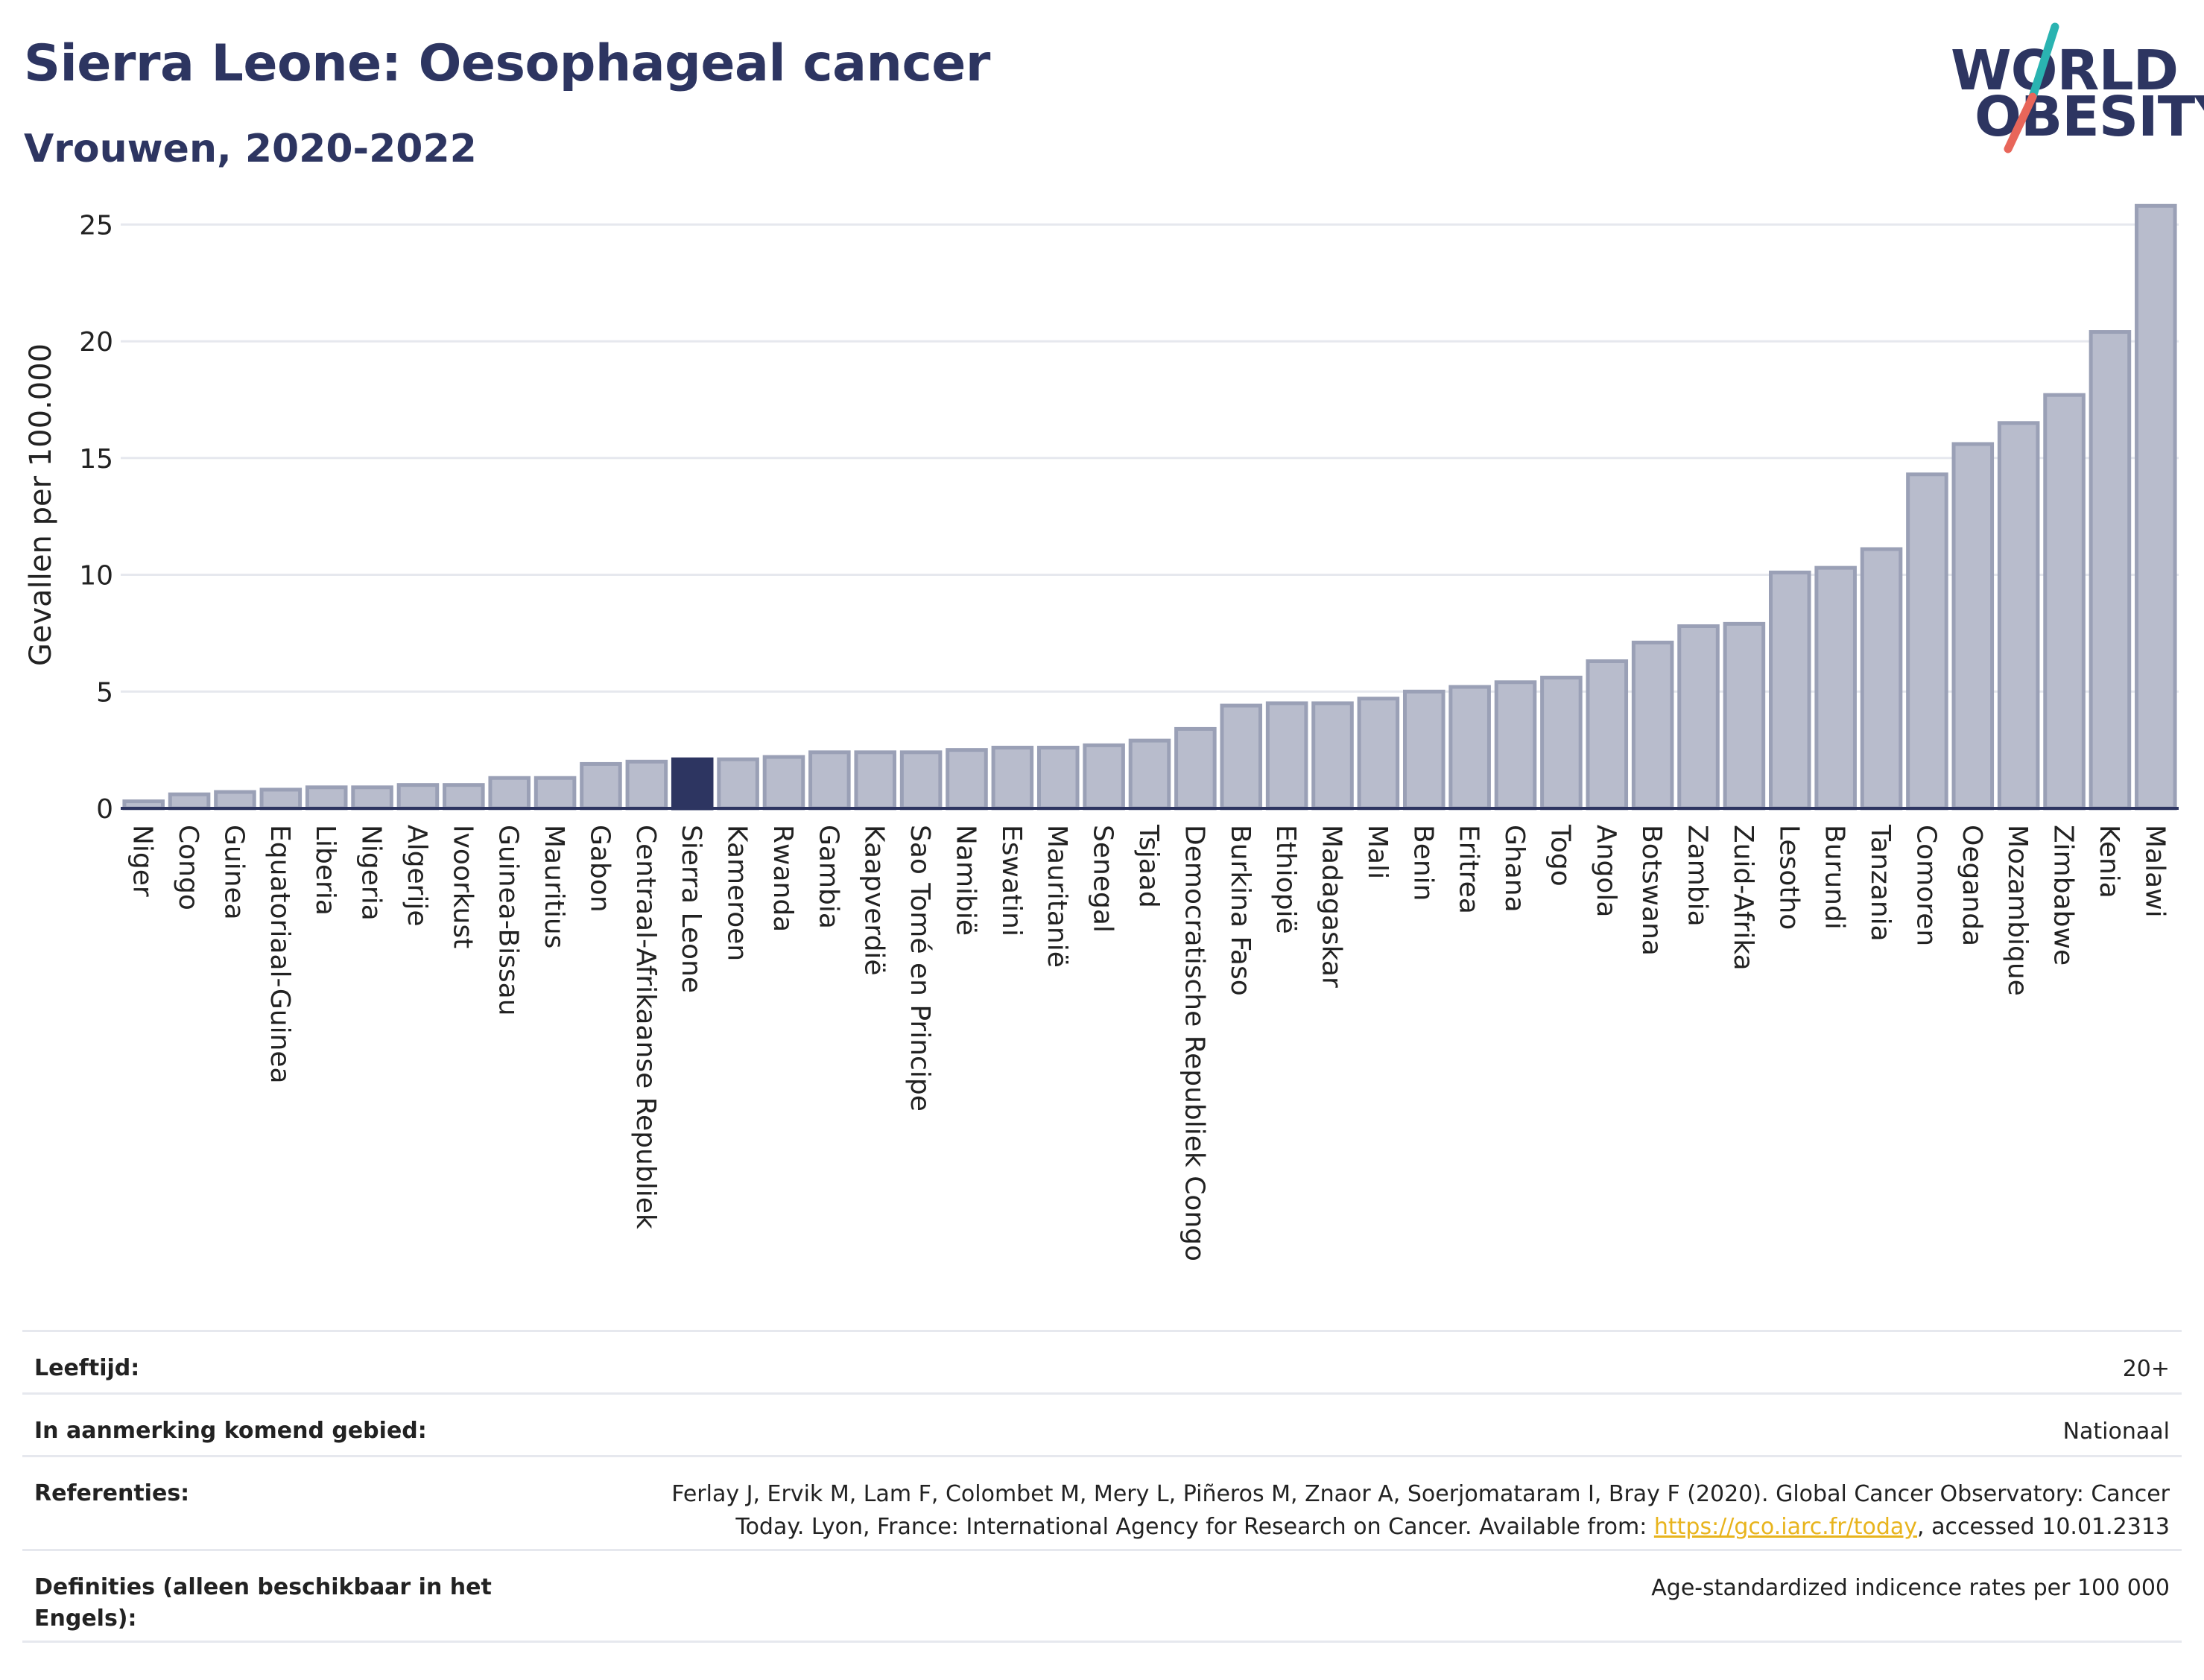  Describe the element at coordinates (1785, 1527) in the screenshot. I see `references-link: https://gco.iarc.fr/today` at that location.